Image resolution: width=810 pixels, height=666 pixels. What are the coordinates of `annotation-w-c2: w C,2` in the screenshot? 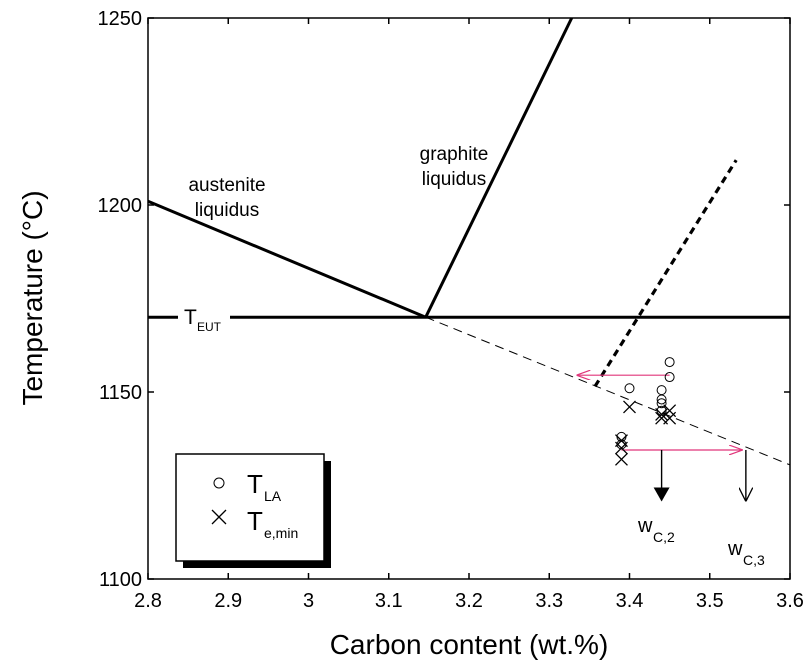 It's located at (656, 530).